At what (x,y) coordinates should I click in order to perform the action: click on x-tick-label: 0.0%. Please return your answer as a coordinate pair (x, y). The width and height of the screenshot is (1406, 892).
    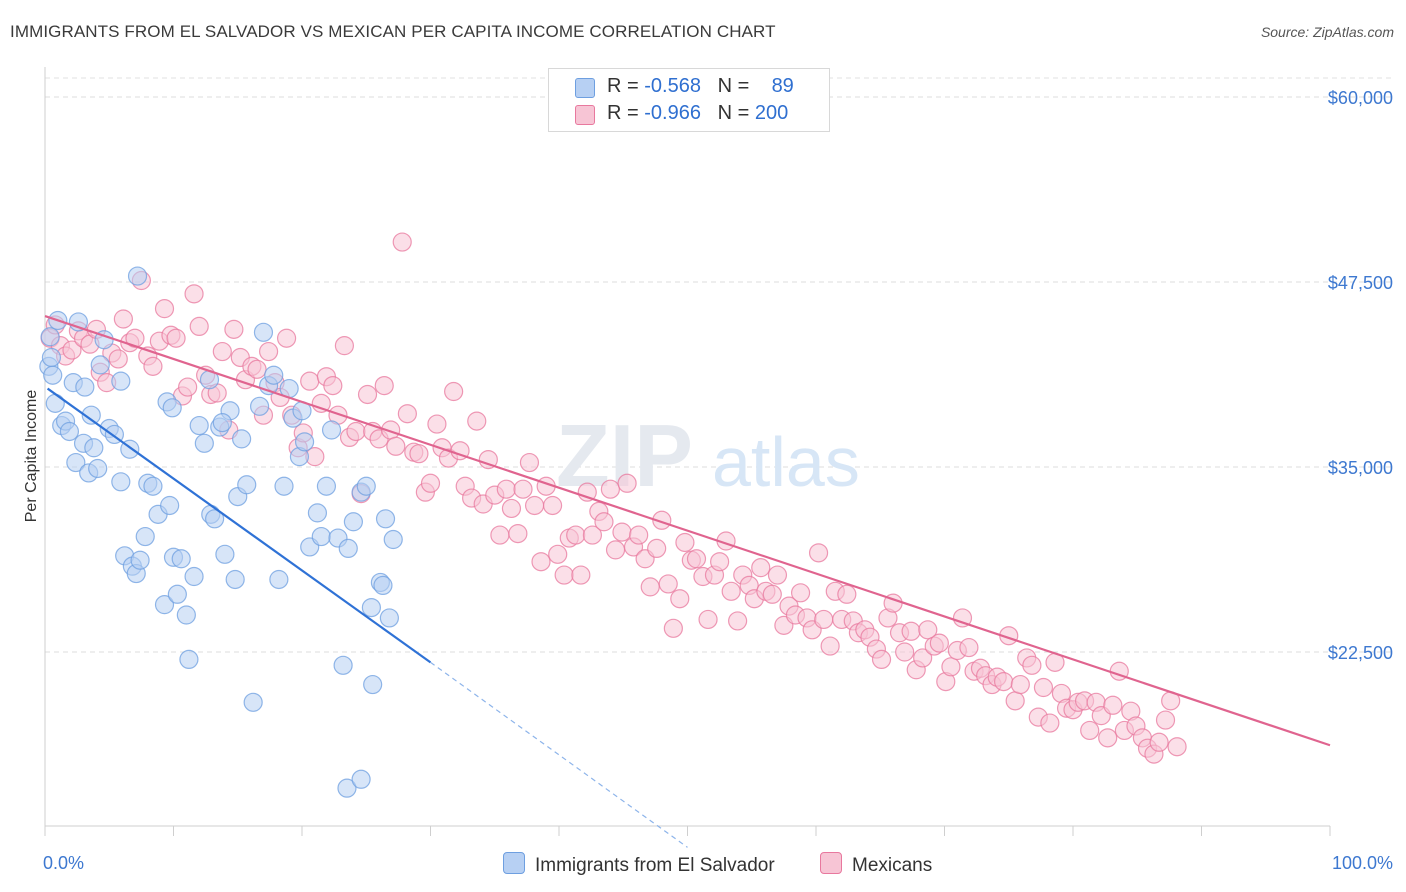
    Looking at the image, I should click on (63, 863).